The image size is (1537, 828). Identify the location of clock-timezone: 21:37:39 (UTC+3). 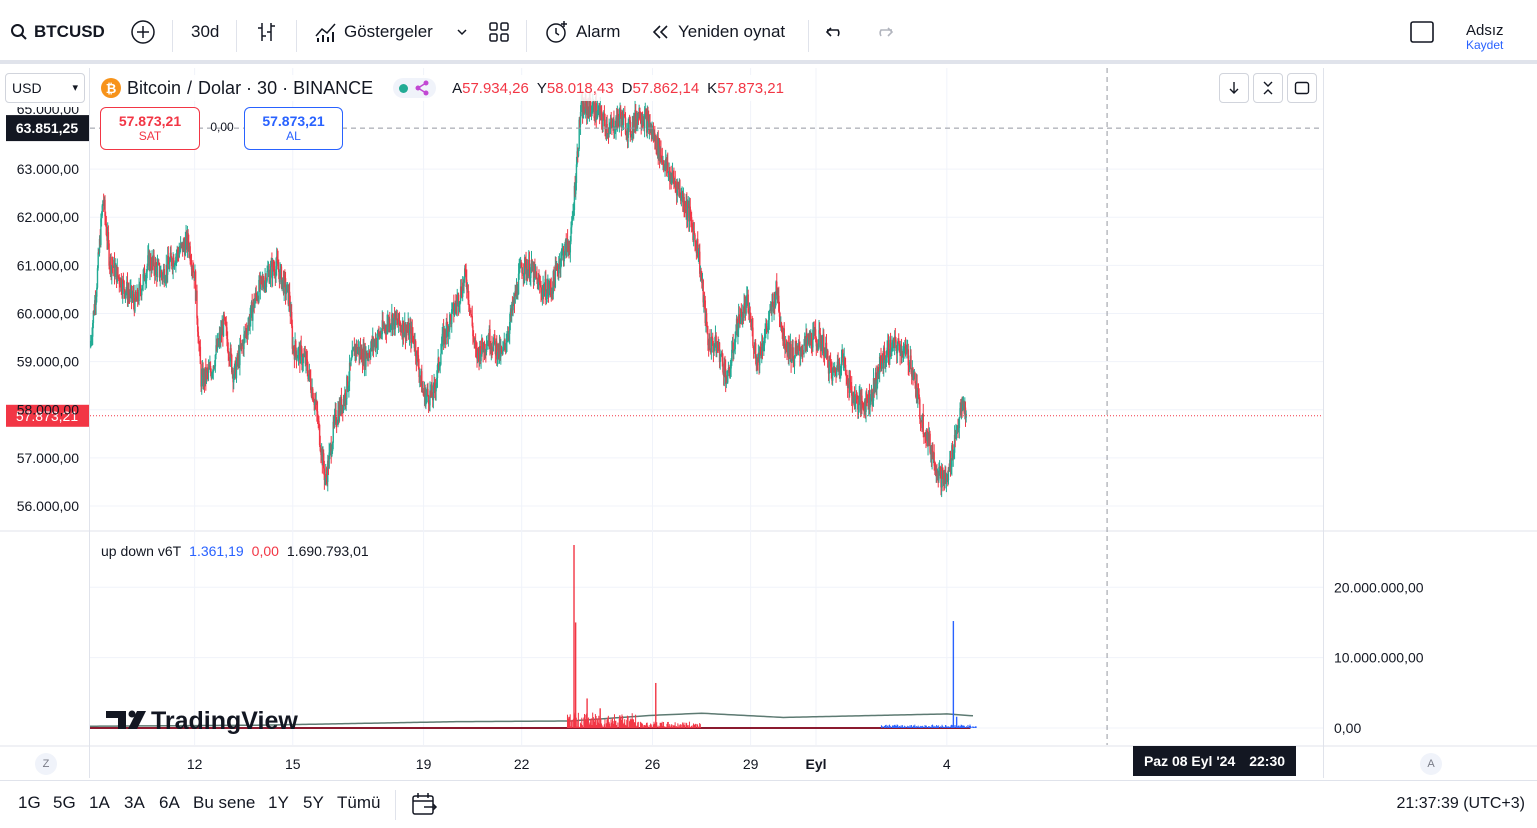
(1460, 803).